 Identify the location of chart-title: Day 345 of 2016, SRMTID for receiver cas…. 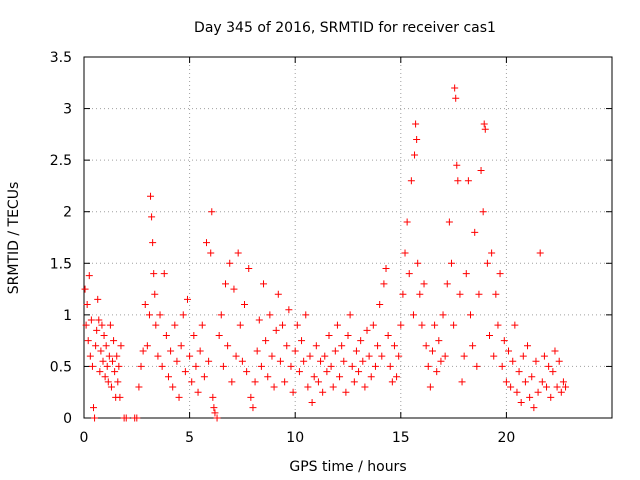
(345, 28).